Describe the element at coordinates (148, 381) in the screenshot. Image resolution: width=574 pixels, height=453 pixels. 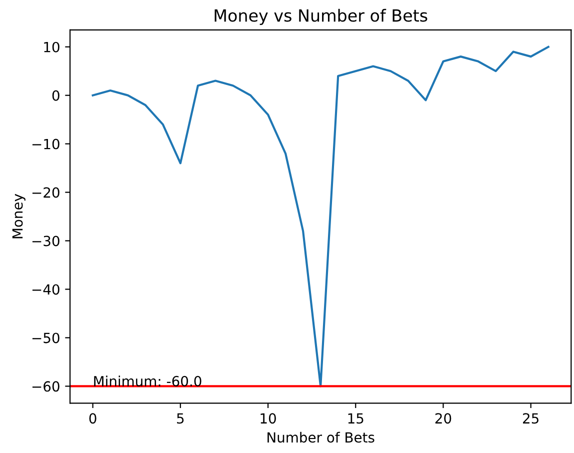
I see `annotation: Minimum: -60.0` at that location.